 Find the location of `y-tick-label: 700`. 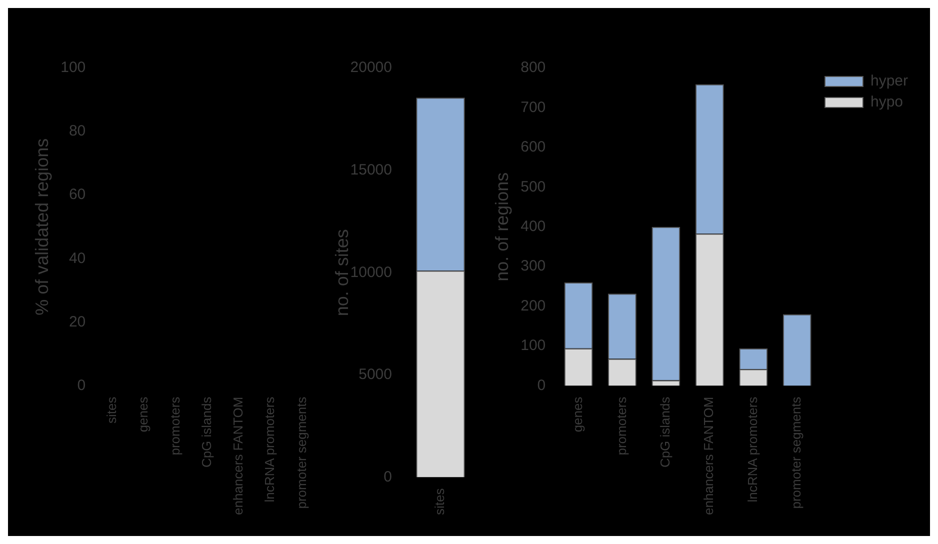

y-tick-label: 700 is located at coordinates (533, 107).